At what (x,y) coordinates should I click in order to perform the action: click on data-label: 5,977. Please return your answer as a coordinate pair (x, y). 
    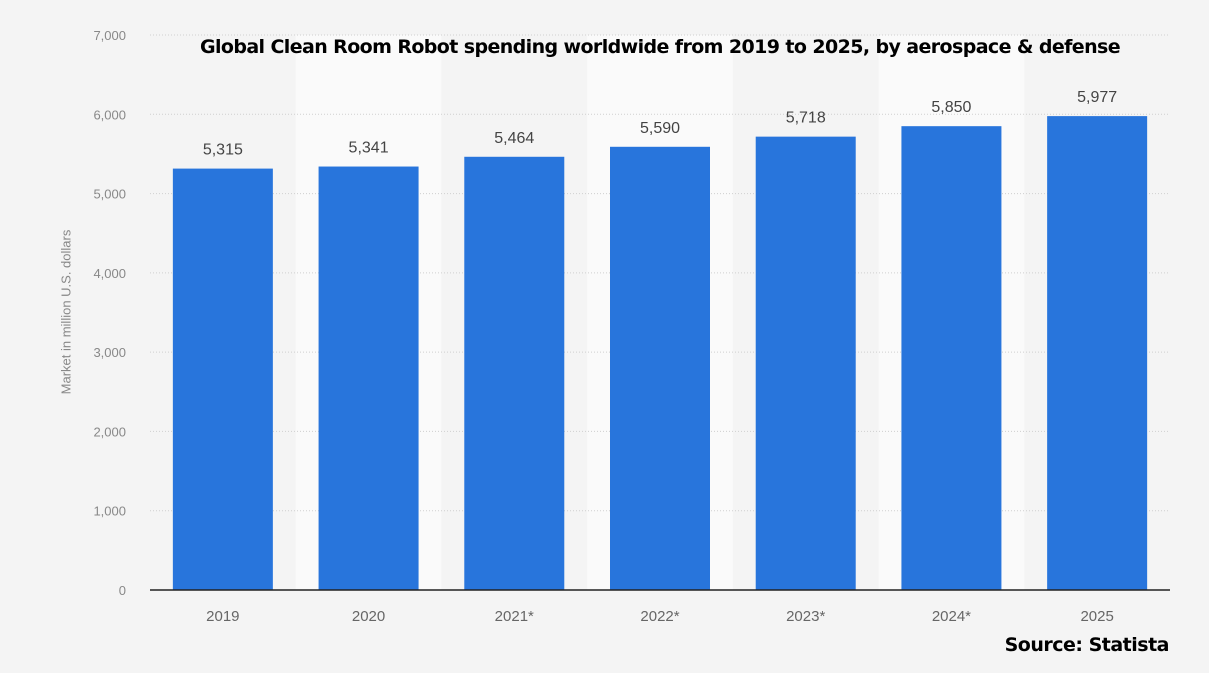
    Looking at the image, I should click on (1097, 97).